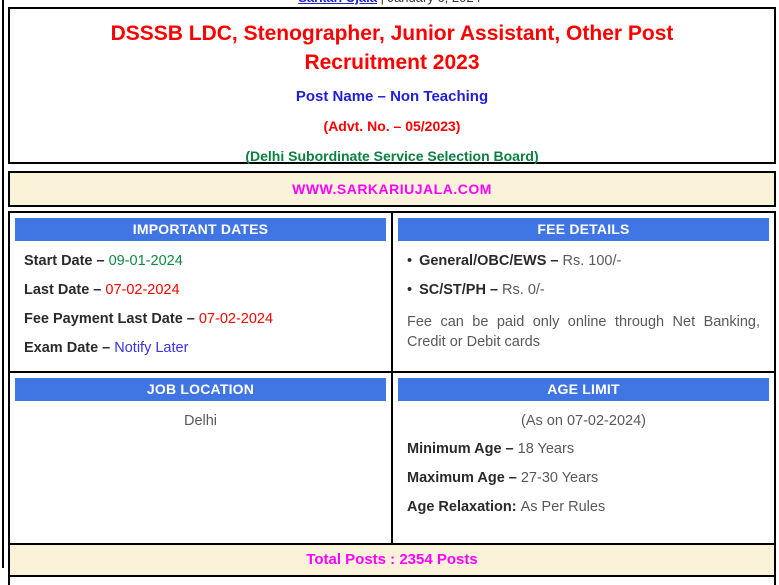  Describe the element at coordinates (460, 449) in the screenshot. I see `minimum-age-label: Minimum Age –` at that location.